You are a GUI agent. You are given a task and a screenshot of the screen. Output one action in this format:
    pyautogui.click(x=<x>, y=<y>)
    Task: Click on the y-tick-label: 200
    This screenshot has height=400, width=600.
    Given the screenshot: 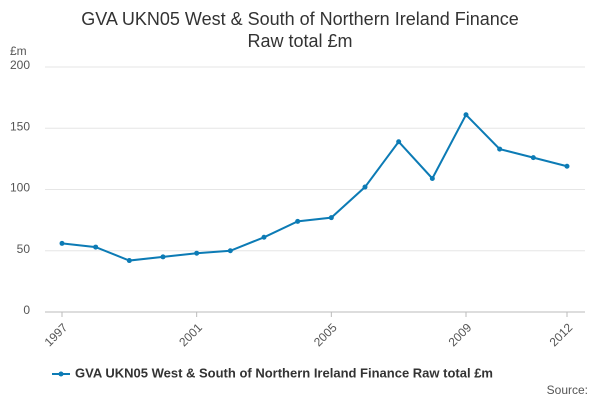 What is the action you would take?
    pyautogui.click(x=20, y=65)
    